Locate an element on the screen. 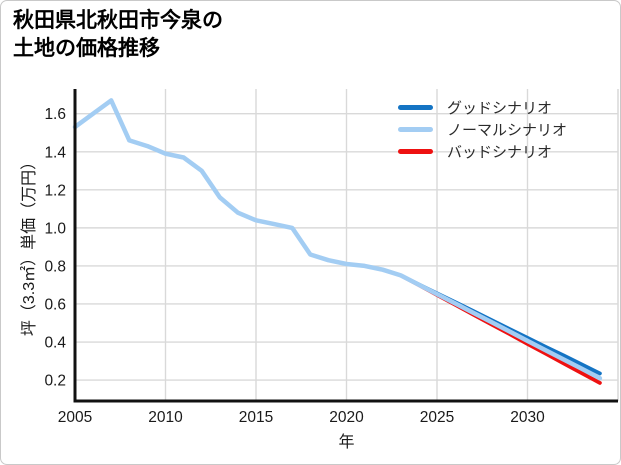  chart-title-line-1: 秋田県北秋田市今泉の is located at coordinates (118, 20).